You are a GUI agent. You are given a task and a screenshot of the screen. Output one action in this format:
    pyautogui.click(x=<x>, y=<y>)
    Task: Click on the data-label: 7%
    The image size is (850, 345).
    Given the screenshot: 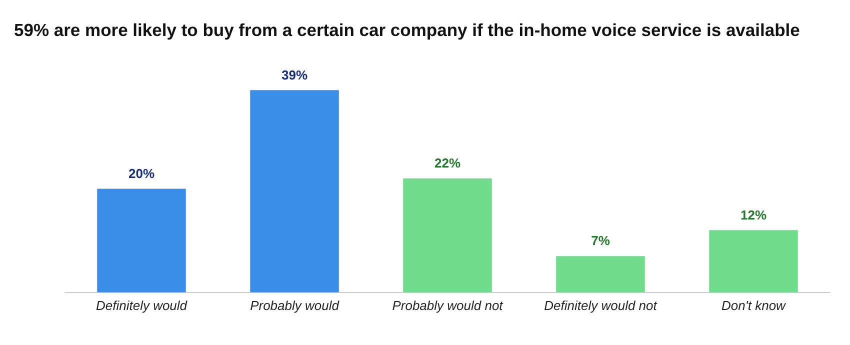 What is the action you would take?
    pyautogui.click(x=600, y=240)
    